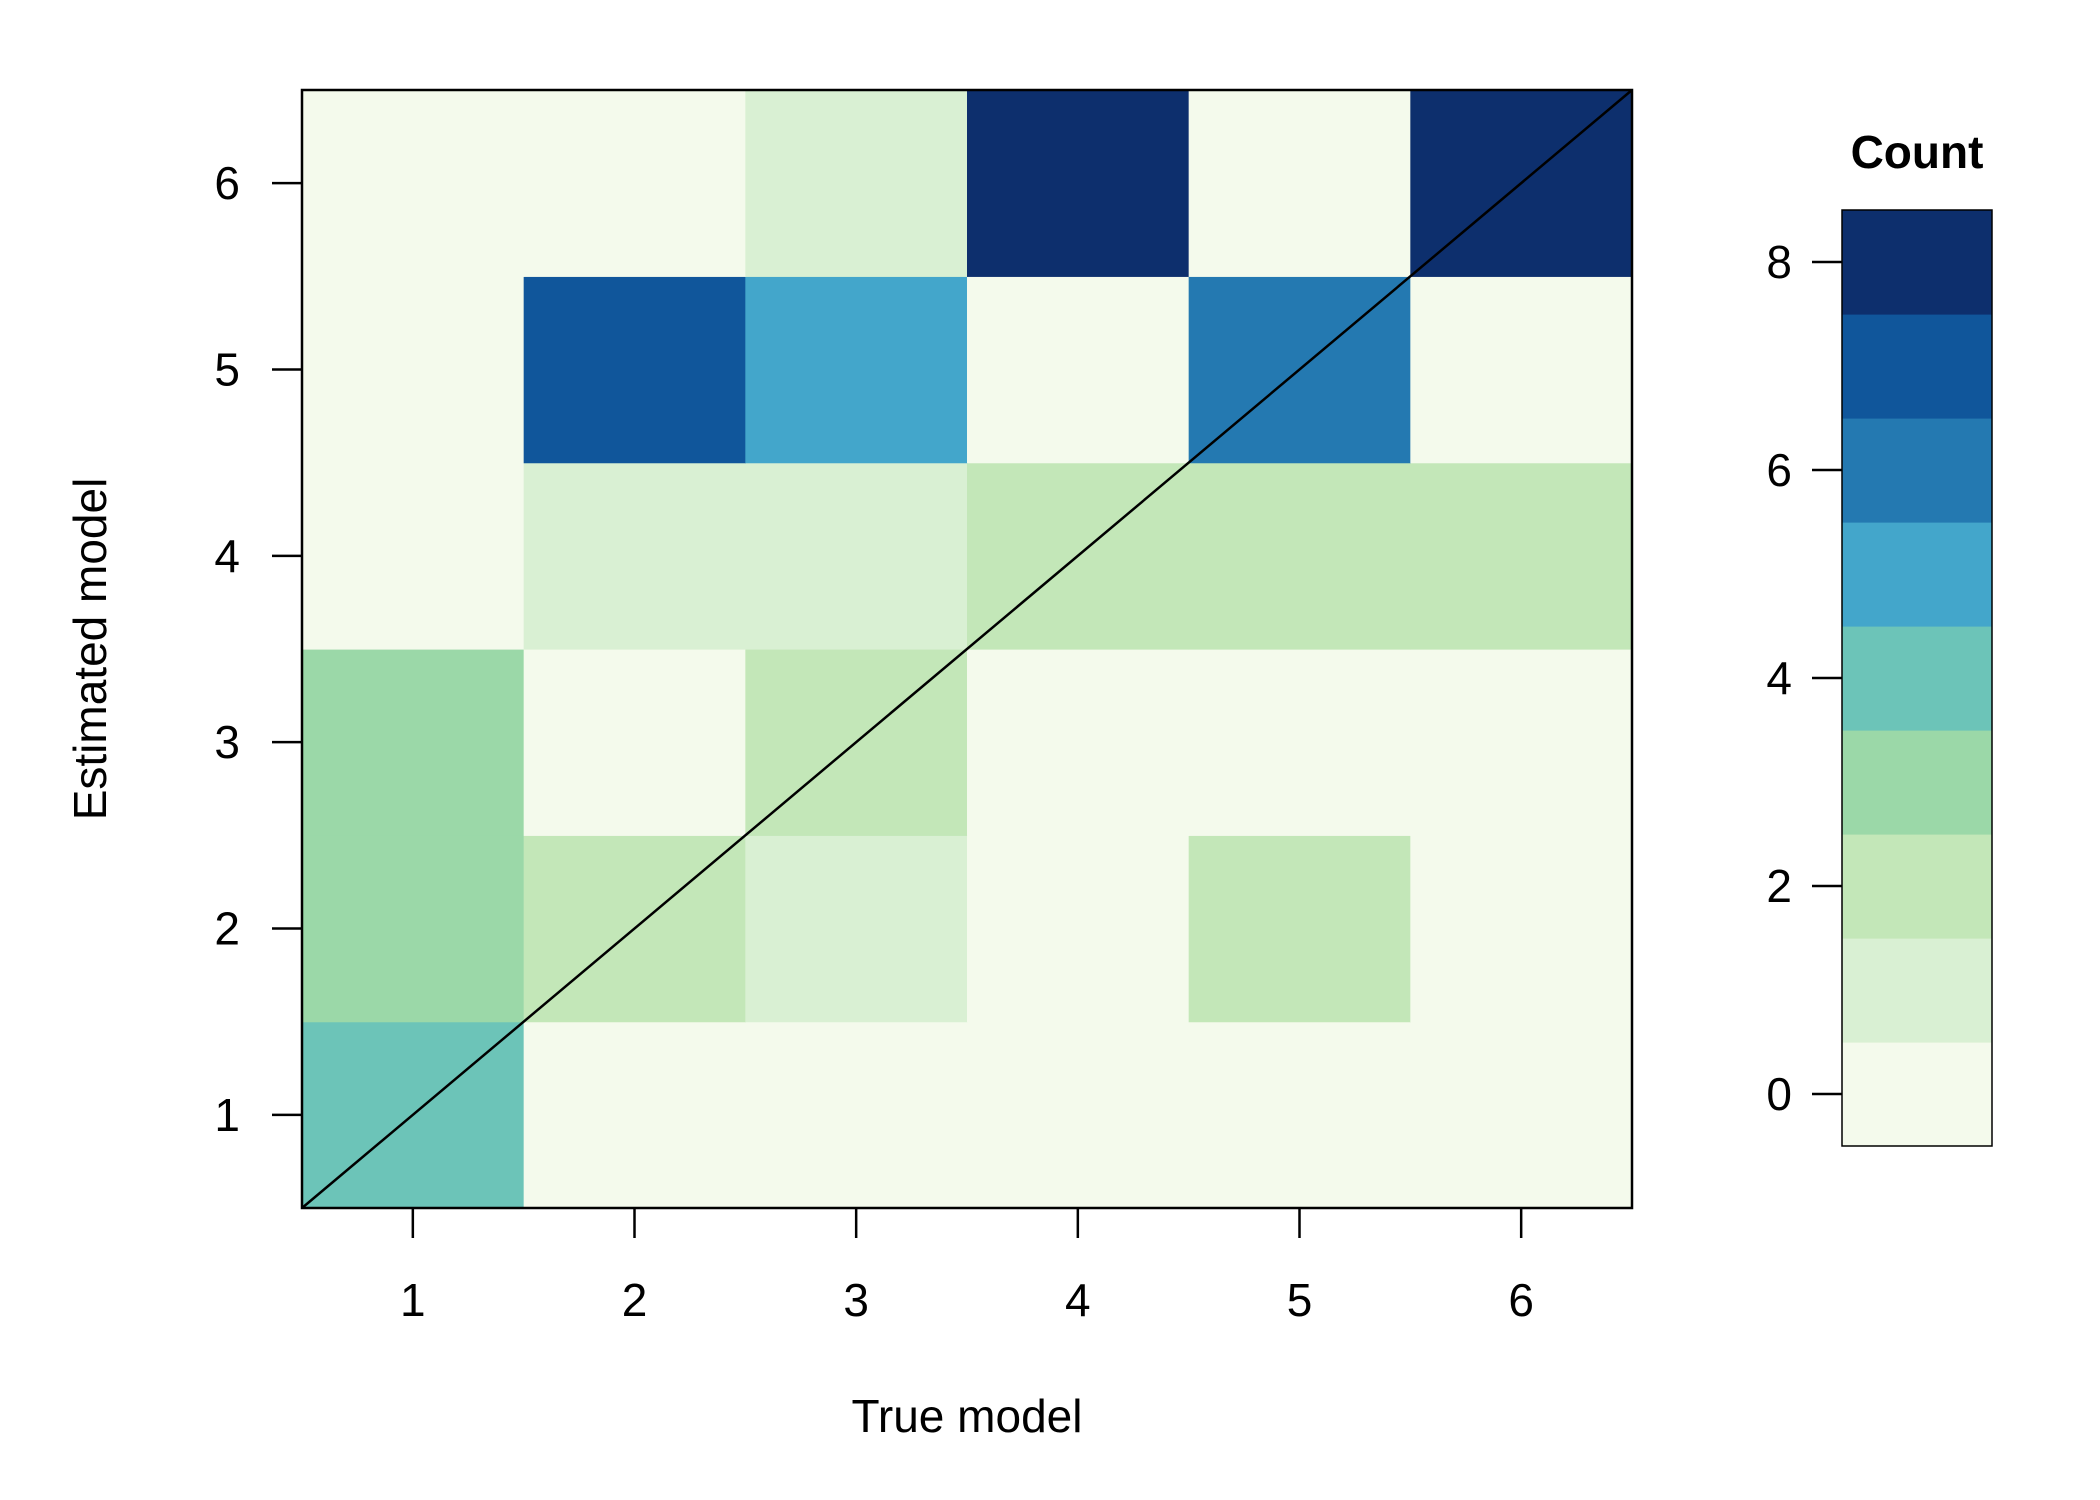 Image resolution: width=2100 pixels, height=1500 pixels. I want to click on y-axis: 1 2 3 4 5 6, so click(258, 649).